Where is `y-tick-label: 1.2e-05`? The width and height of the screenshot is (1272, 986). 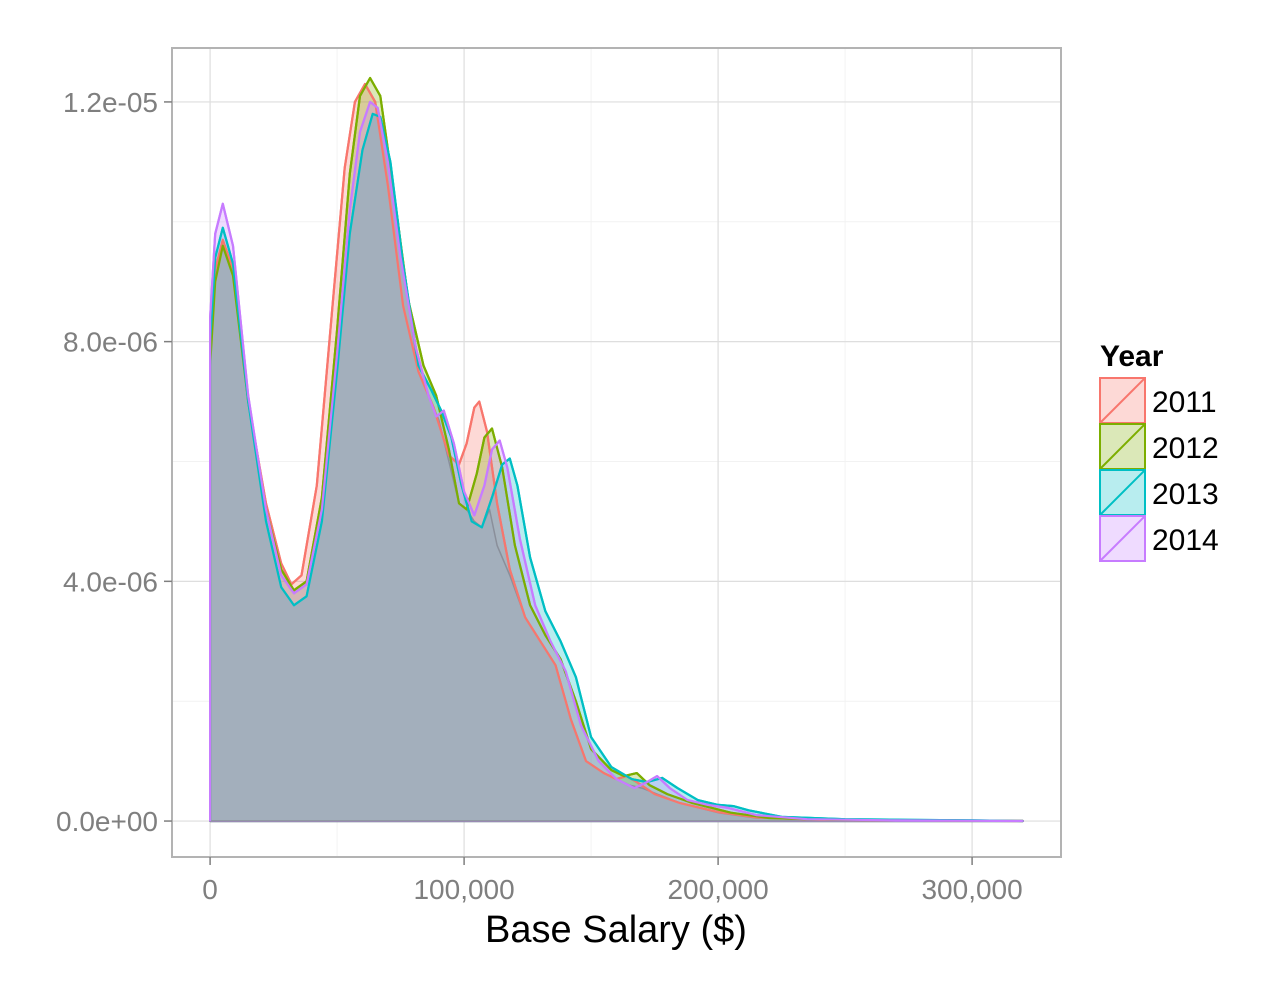 y-tick-label: 1.2e-05 is located at coordinates (110, 102).